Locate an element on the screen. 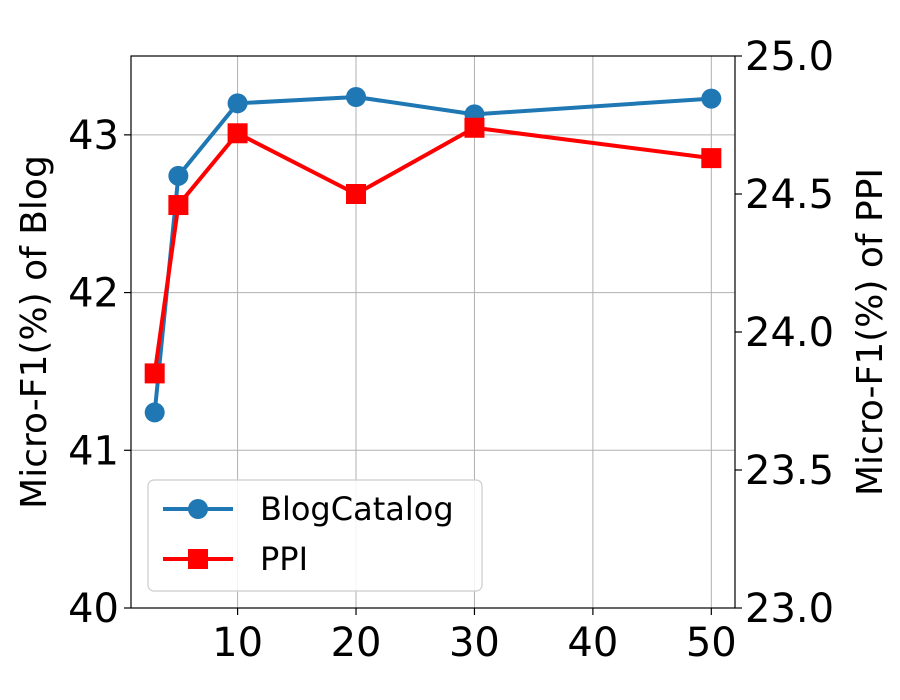  right-y-axis-label: Micro-F1(%) of PPI is located at coordinates (870, 332).